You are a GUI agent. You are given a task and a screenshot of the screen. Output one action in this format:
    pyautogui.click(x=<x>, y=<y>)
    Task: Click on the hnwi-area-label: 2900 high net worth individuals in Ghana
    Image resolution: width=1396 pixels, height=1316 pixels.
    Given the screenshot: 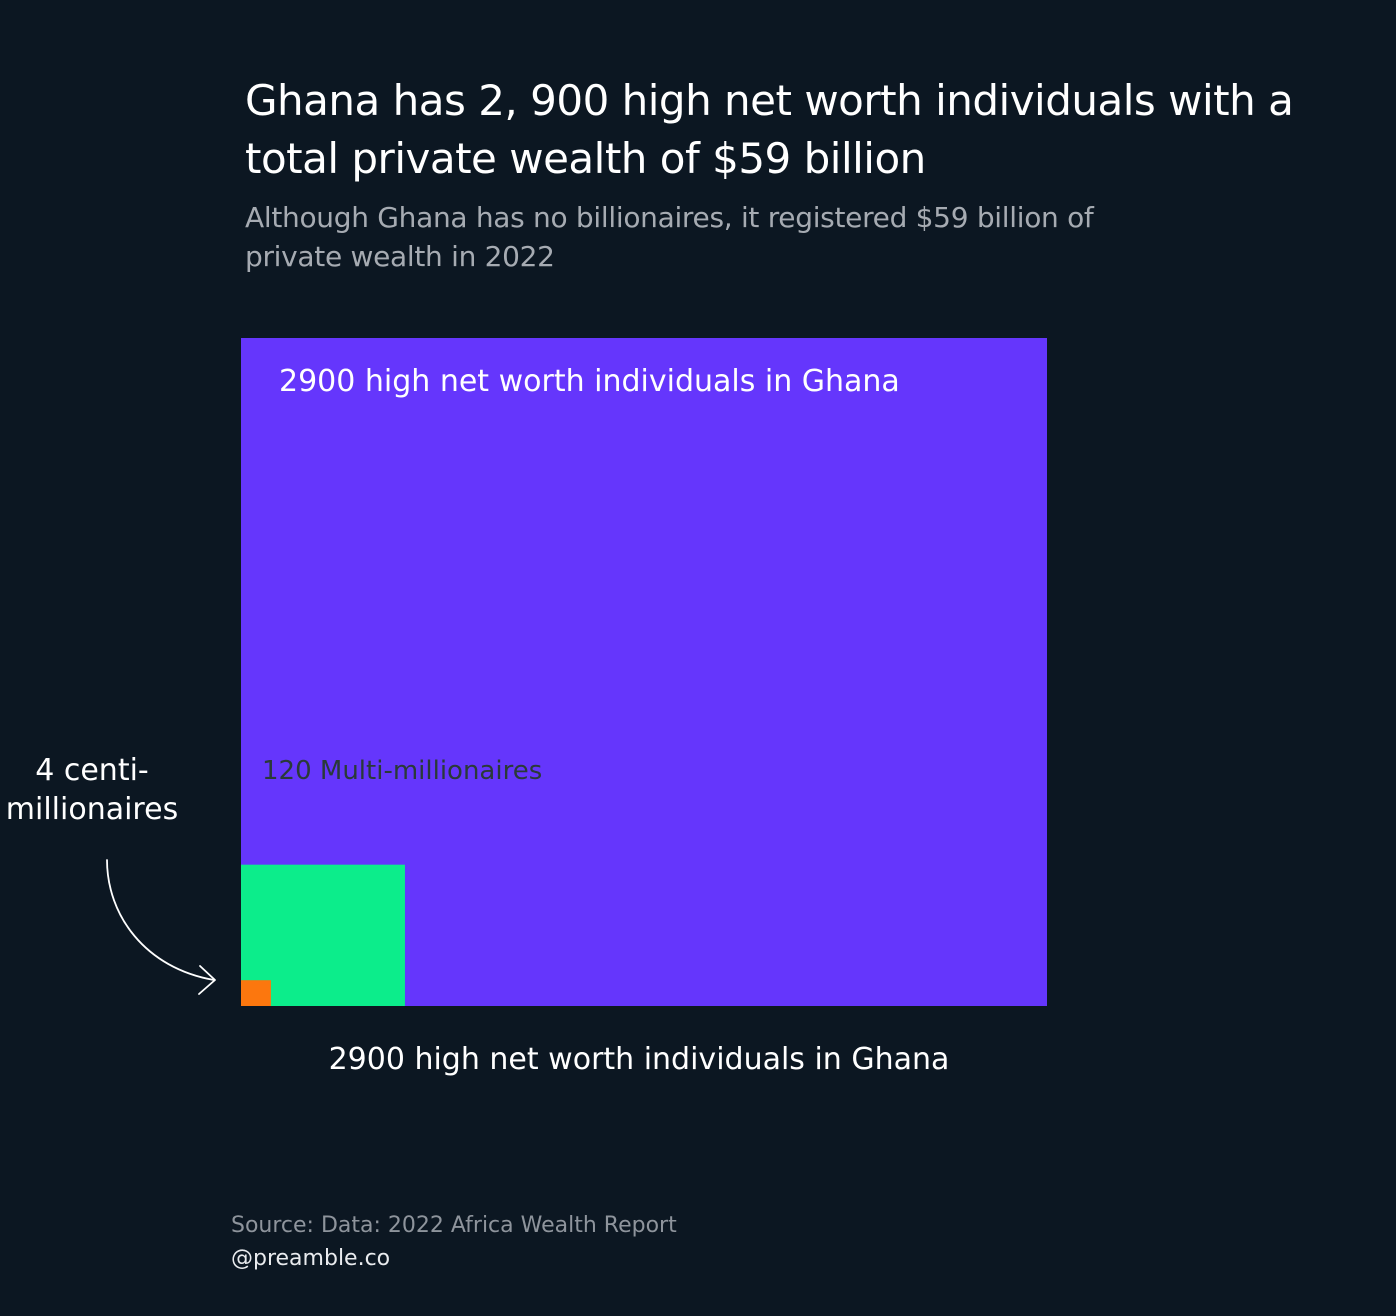 What is the action you would take?
    pyautogui.click(x=589, y=381)
    